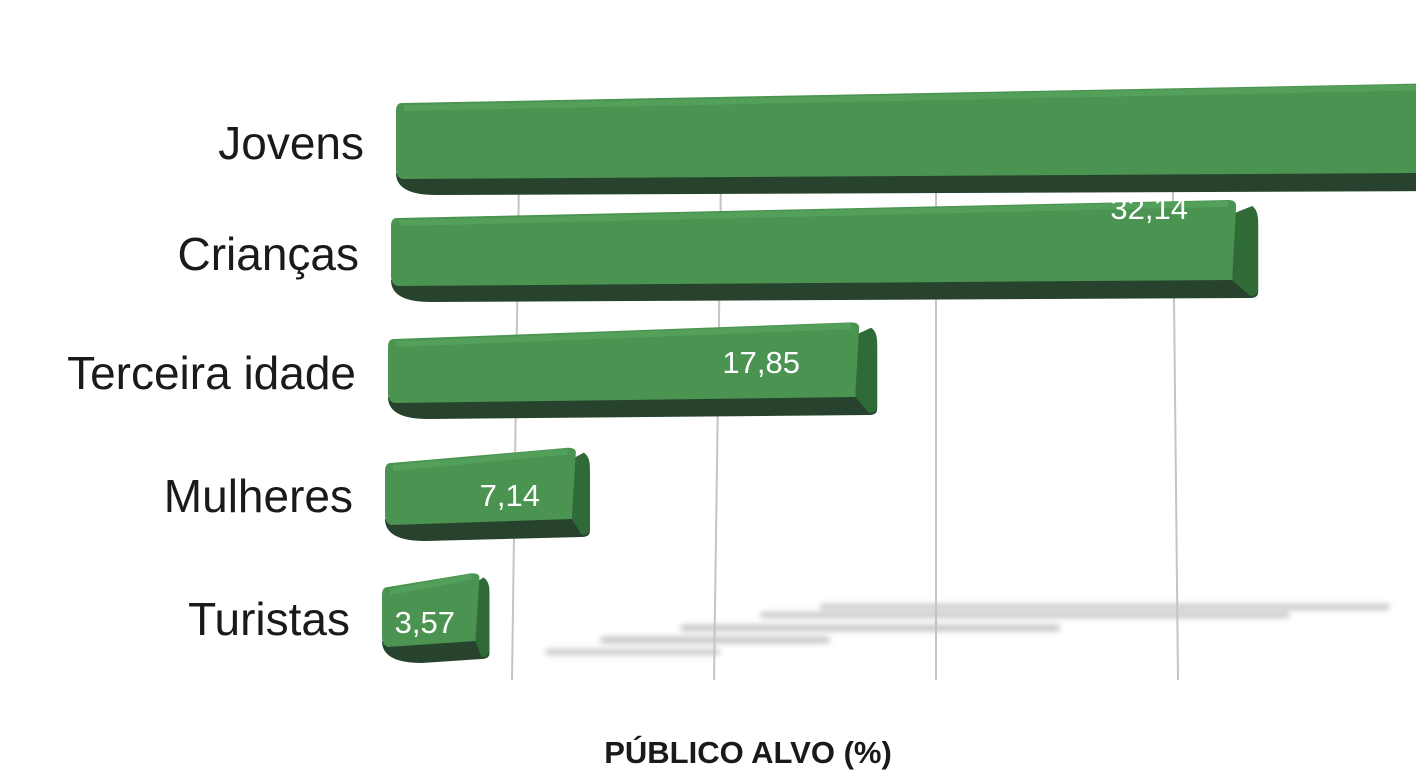 The height and width of the screenshot is (773, 1416). Describe the element at coordinates (211, 373) in the screenshot. I see `category-label: Terceira idade` at that location.